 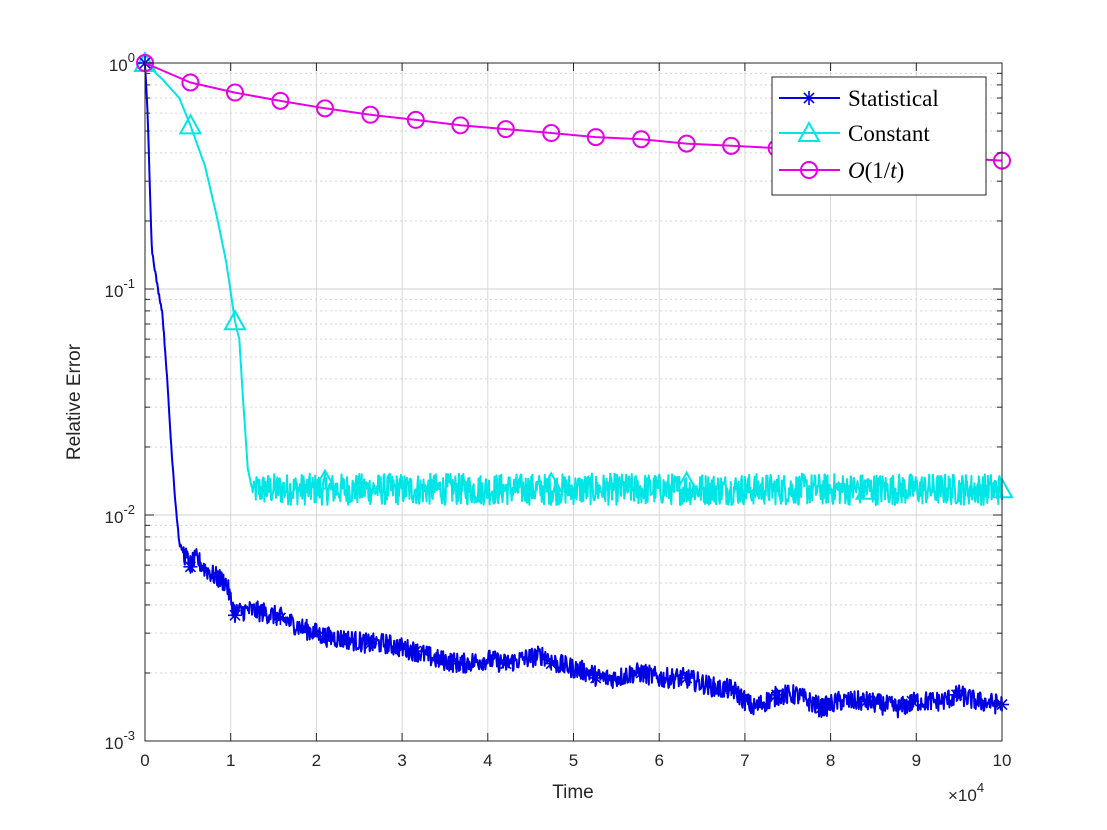 I want to click on y-tick-exponent: -3, so click(x=129, y=735).